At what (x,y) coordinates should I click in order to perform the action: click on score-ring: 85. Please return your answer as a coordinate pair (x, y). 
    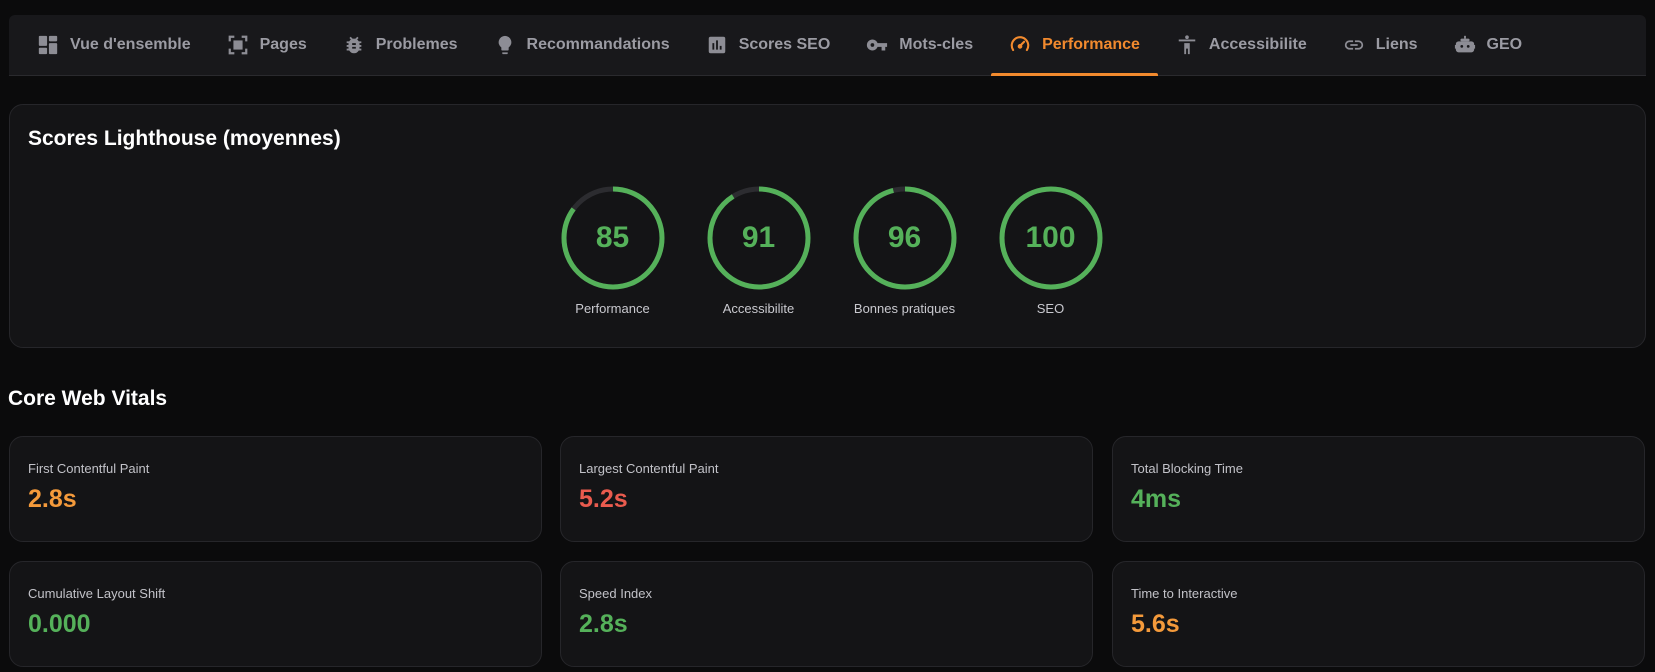
    Looking at the image, I should click on (613, 238).